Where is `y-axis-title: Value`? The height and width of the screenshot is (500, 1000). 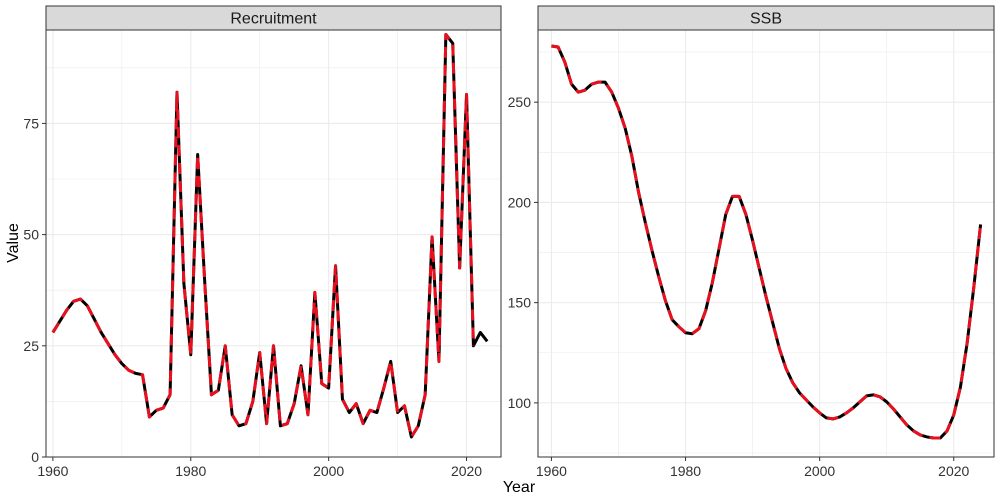 y-axis-title: Value is located at coordinates (13, 243).